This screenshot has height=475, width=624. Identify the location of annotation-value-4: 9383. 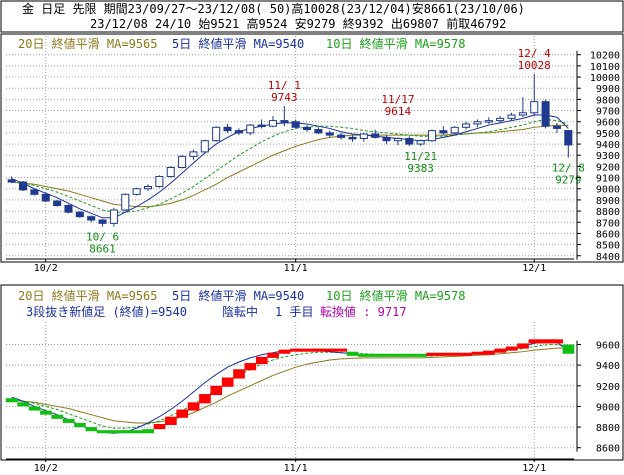
(420, 168).